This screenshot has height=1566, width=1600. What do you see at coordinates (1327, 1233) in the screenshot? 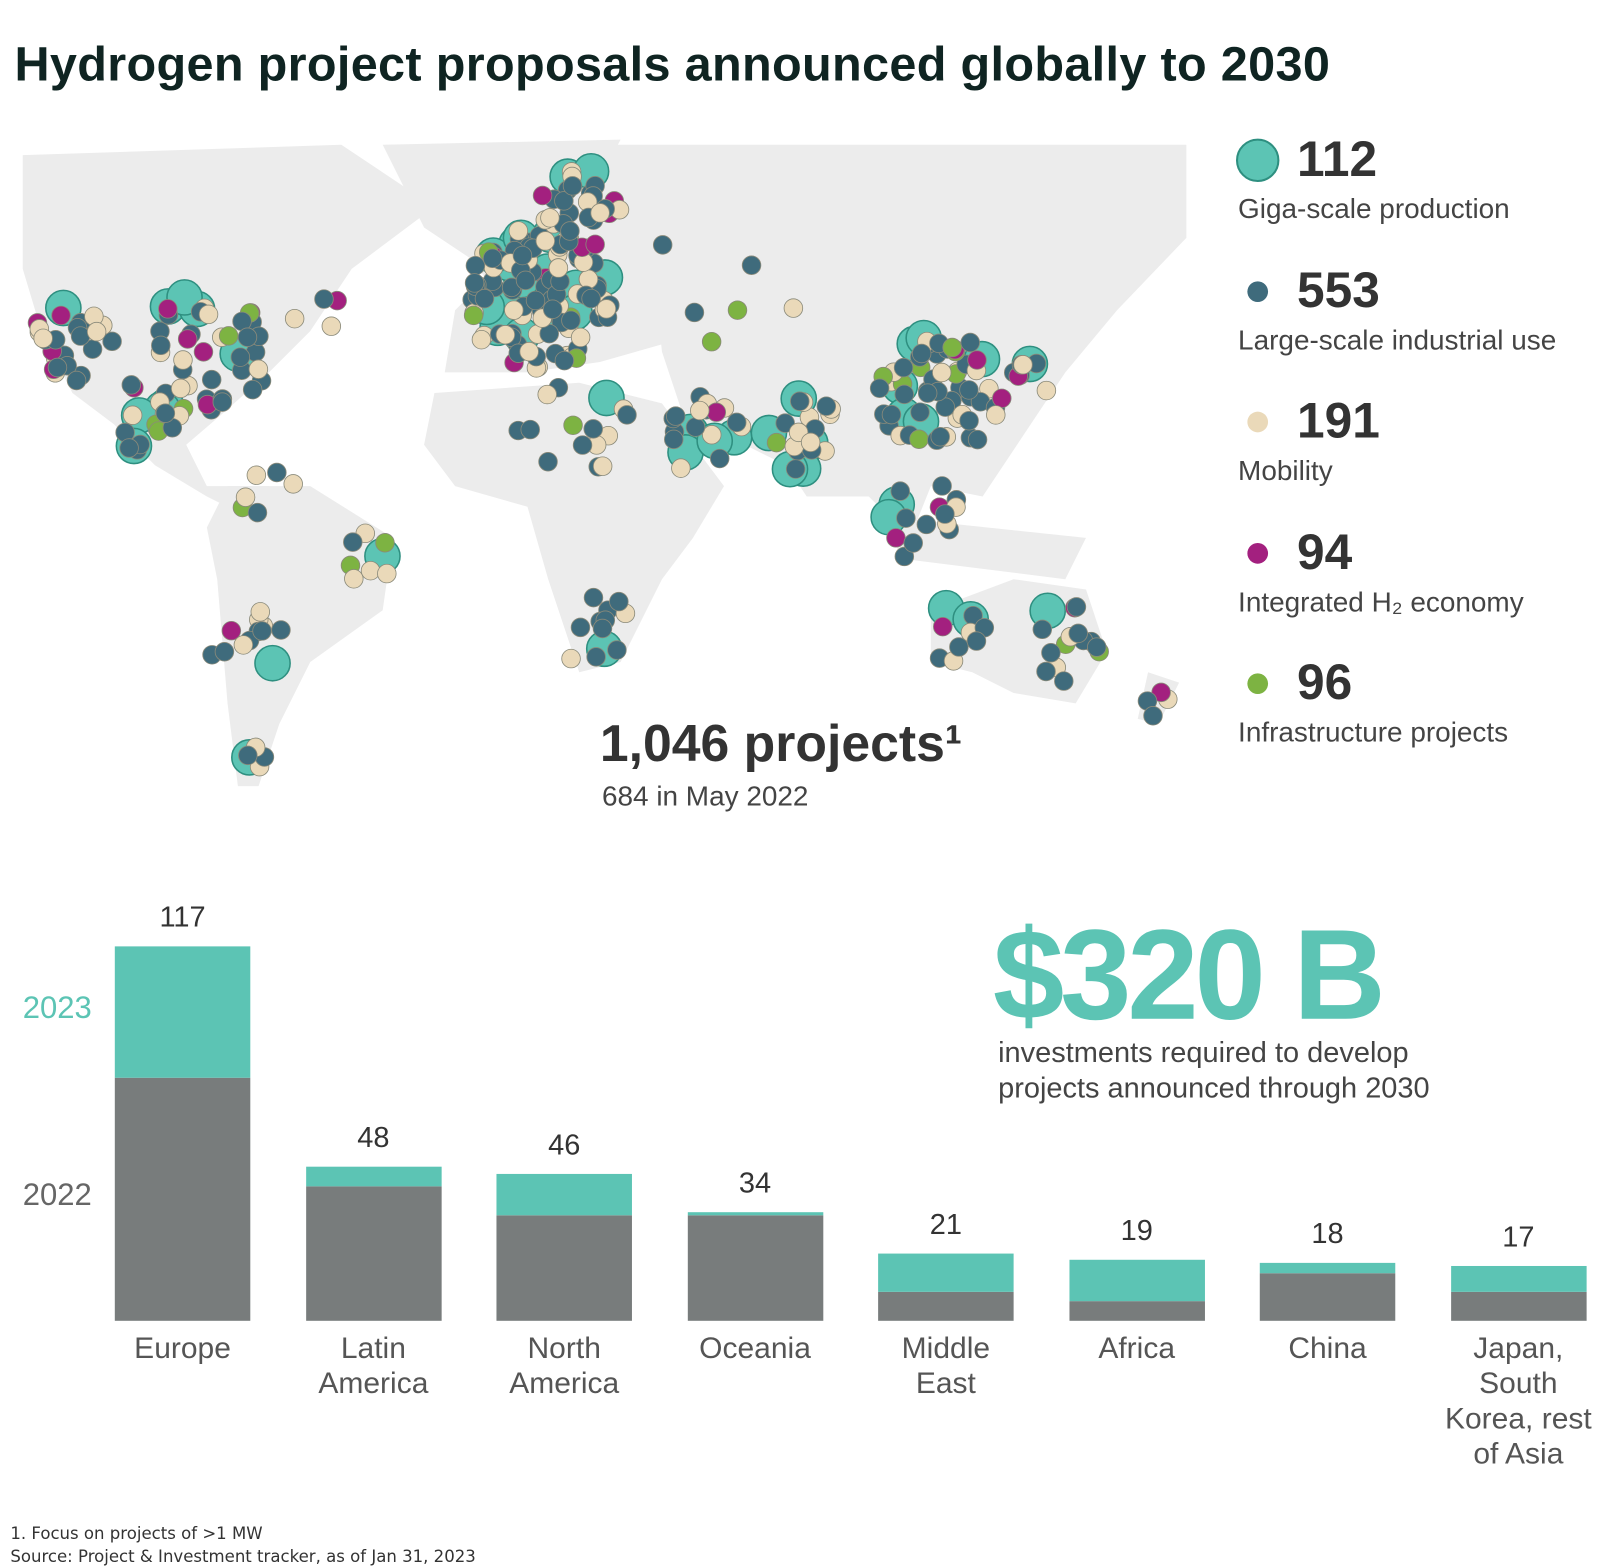
I see `total-label: 18` at bounding box center [1327, 1233].